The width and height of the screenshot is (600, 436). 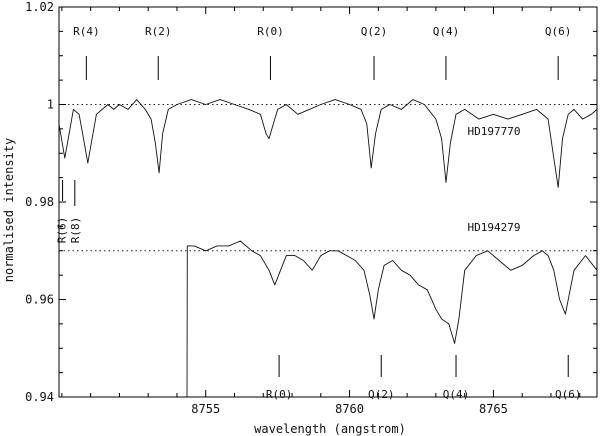 I want to click on x-tick-label: 8755, so click(x=205, y=409).